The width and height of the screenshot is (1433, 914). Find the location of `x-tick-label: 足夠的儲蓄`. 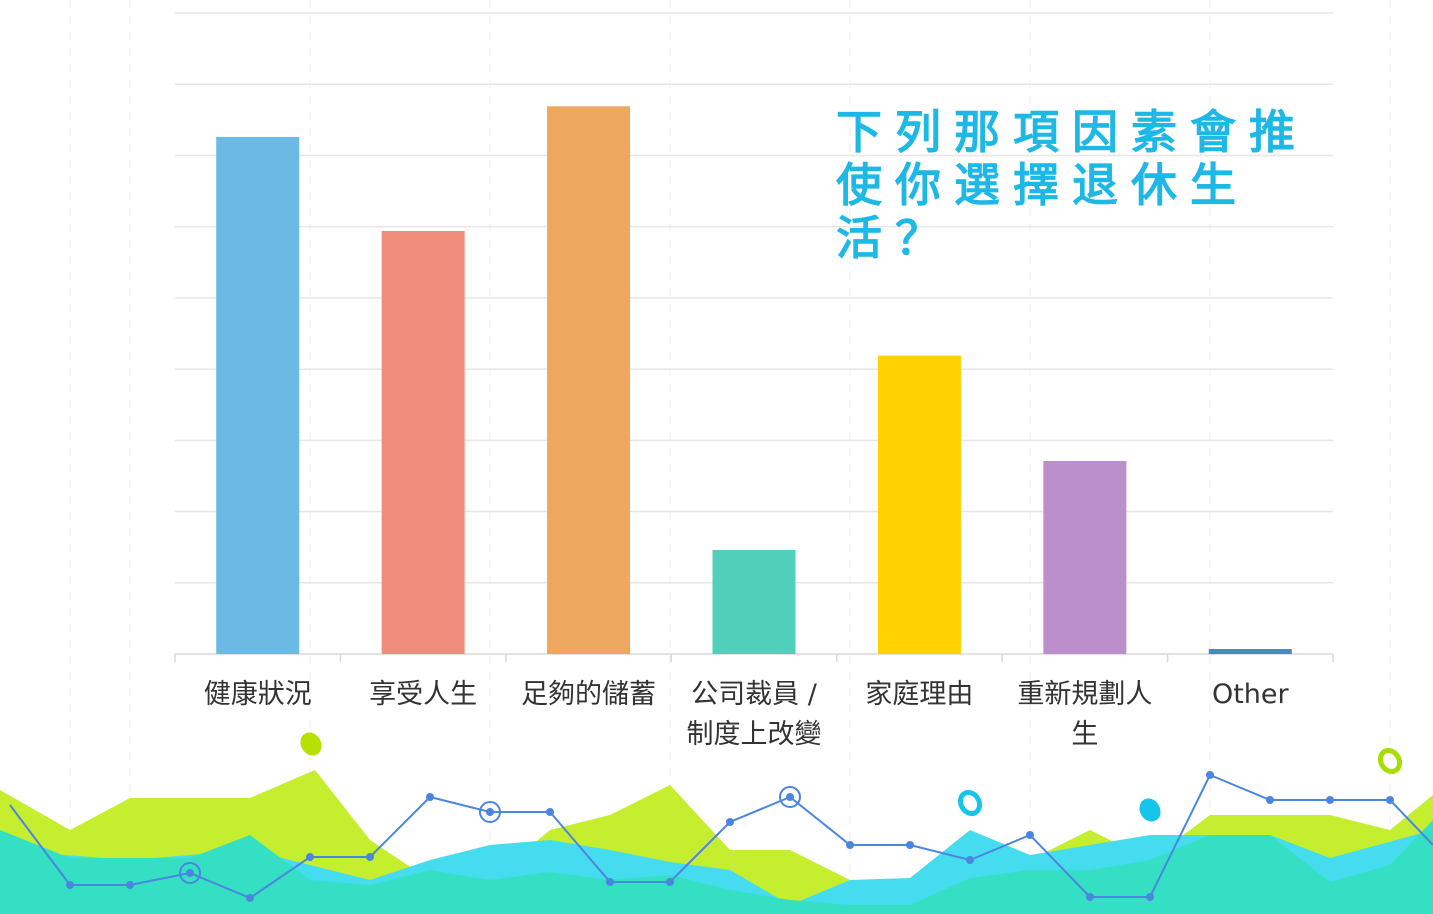

x-tick-label: 足夠的儲蓄 is located at coordinates (589, 694).